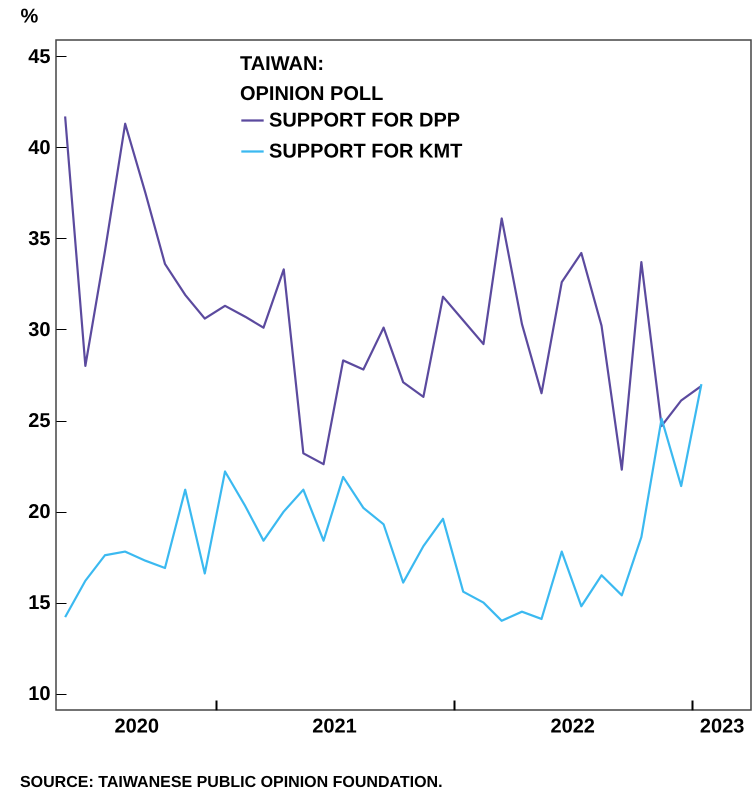 Image resolution: width=756 pixels, height=795 pixels. What do you see at coordinates (365, 151) in the screenshot?
I see `legend-label: SUPPORT FOR KMT` at bounding box center [365, 151].